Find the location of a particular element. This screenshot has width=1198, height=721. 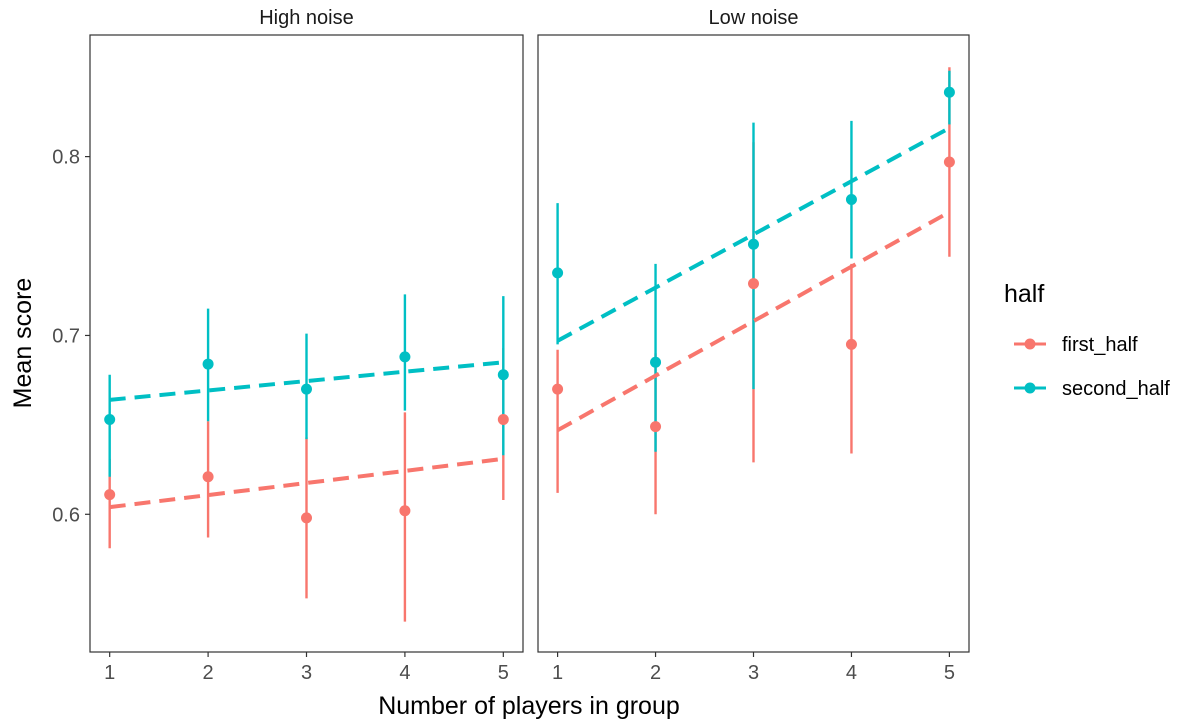

legend-label: first_half is located at coordinates (1100, 345).